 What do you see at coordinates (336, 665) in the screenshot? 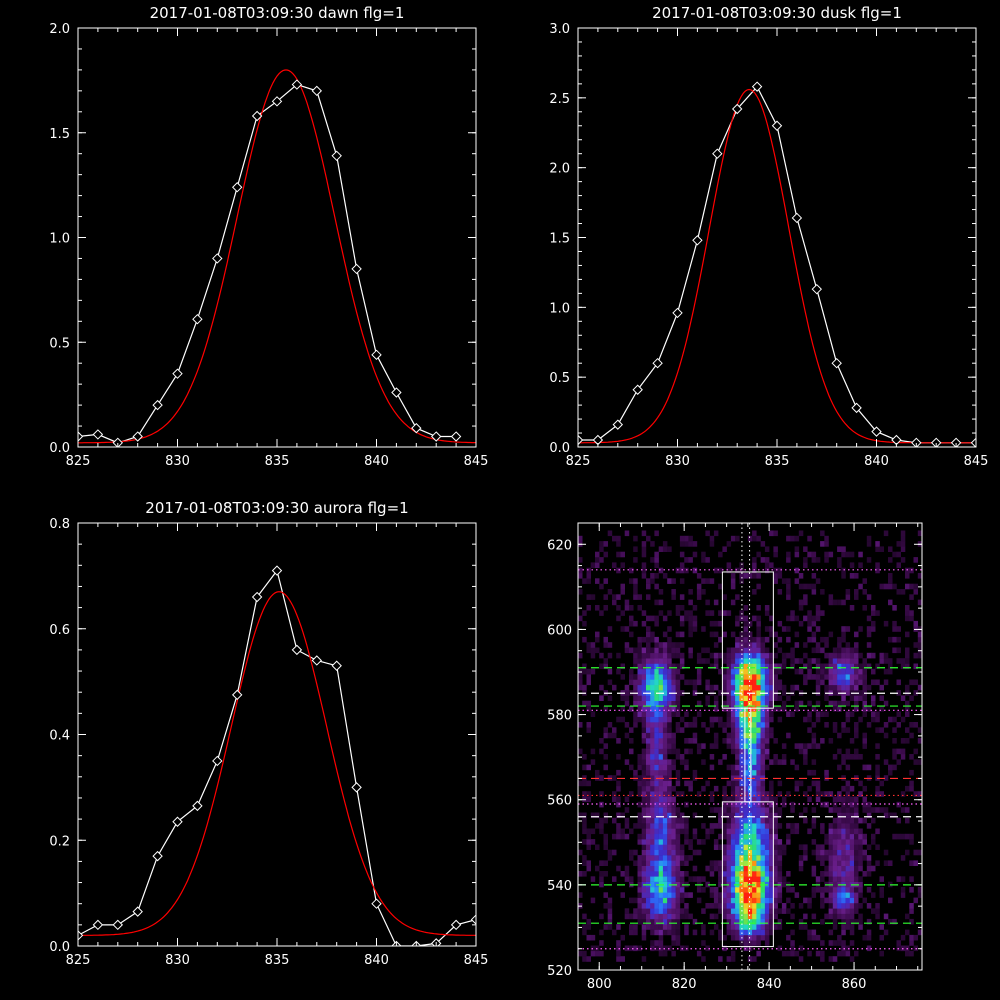
I see `data-point-marker` at bounding box center [336, 665].